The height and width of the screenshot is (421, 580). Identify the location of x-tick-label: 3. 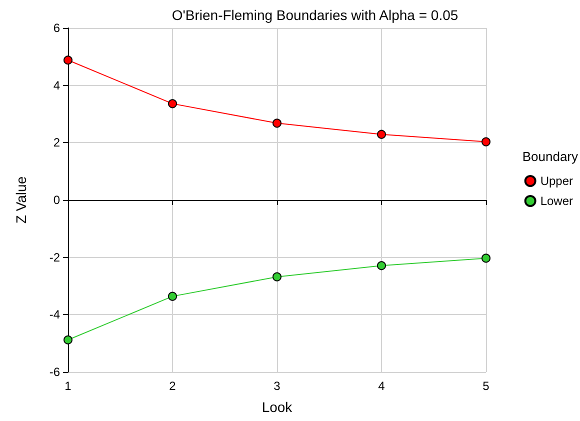
(277, 386).